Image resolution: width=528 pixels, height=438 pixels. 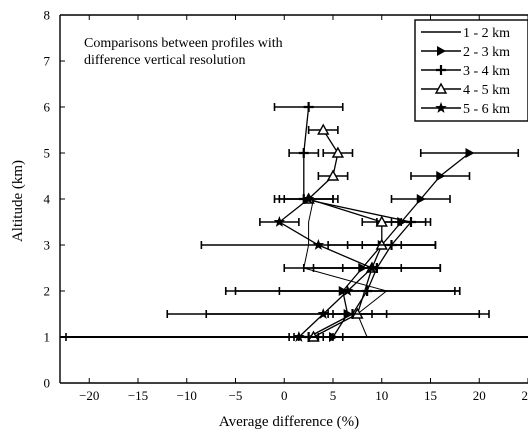 I want to click on annotation-line-2: difference vertical resolution, so click(x=164, y=60).